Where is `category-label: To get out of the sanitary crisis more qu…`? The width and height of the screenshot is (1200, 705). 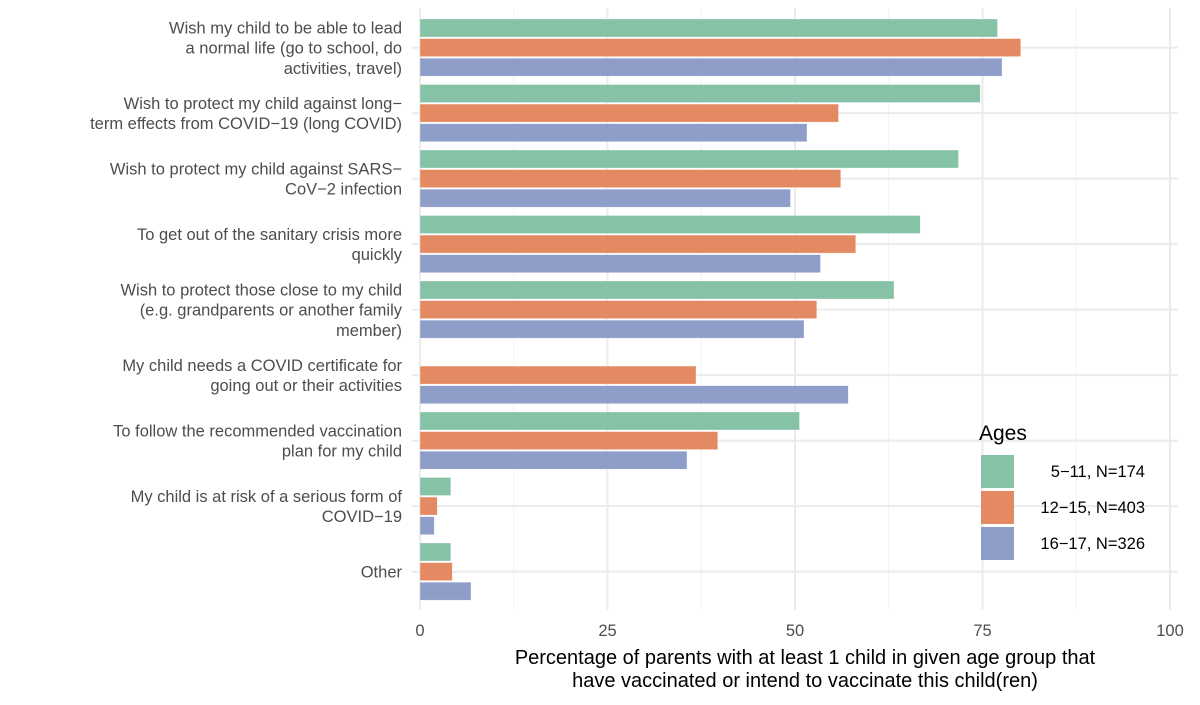
category-label: To get out of the sanitary crisis more qu… is located at coordinates (270, 245).